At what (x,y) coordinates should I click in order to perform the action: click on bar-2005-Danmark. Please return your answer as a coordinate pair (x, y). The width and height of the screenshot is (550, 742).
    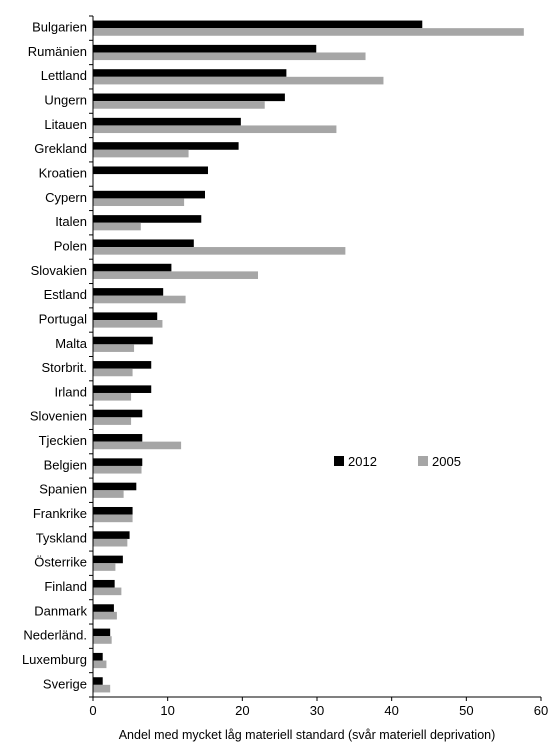
    Looking at the image, I should click on (105, 615).